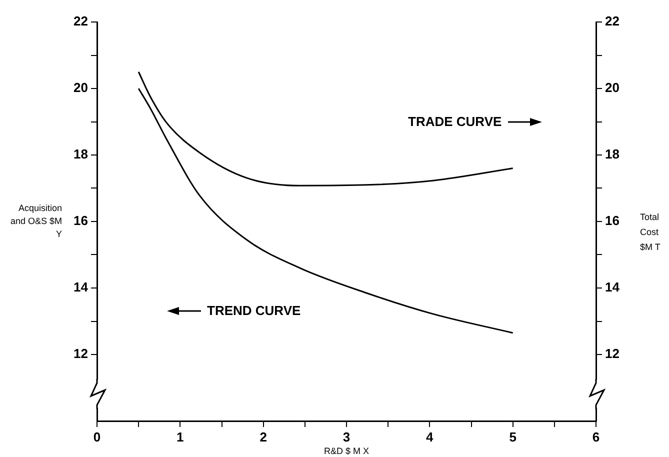  Describe the element at coordinates (651, 232) in the screenshot. I see `y2-axis-title: Total Cost $M T` at that location.